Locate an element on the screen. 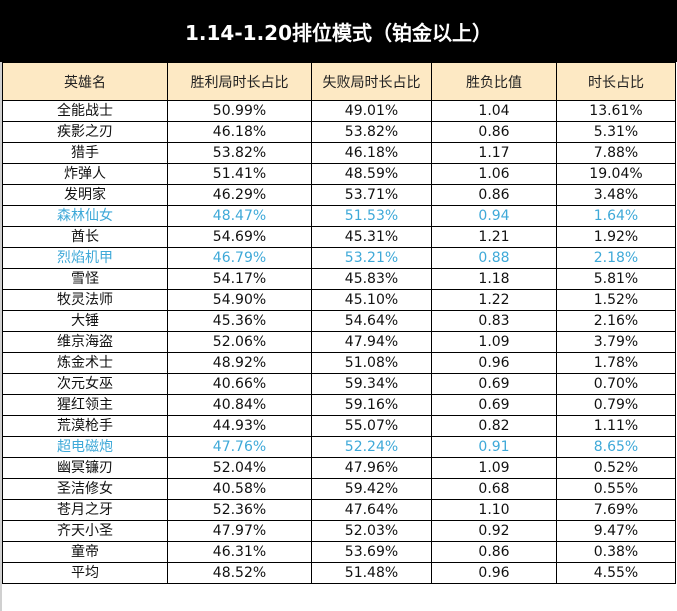 Image resolution: width=677 pixels, height=611 pixels. hero-name-cell: 酋长 is located at coordinates (85, 237).